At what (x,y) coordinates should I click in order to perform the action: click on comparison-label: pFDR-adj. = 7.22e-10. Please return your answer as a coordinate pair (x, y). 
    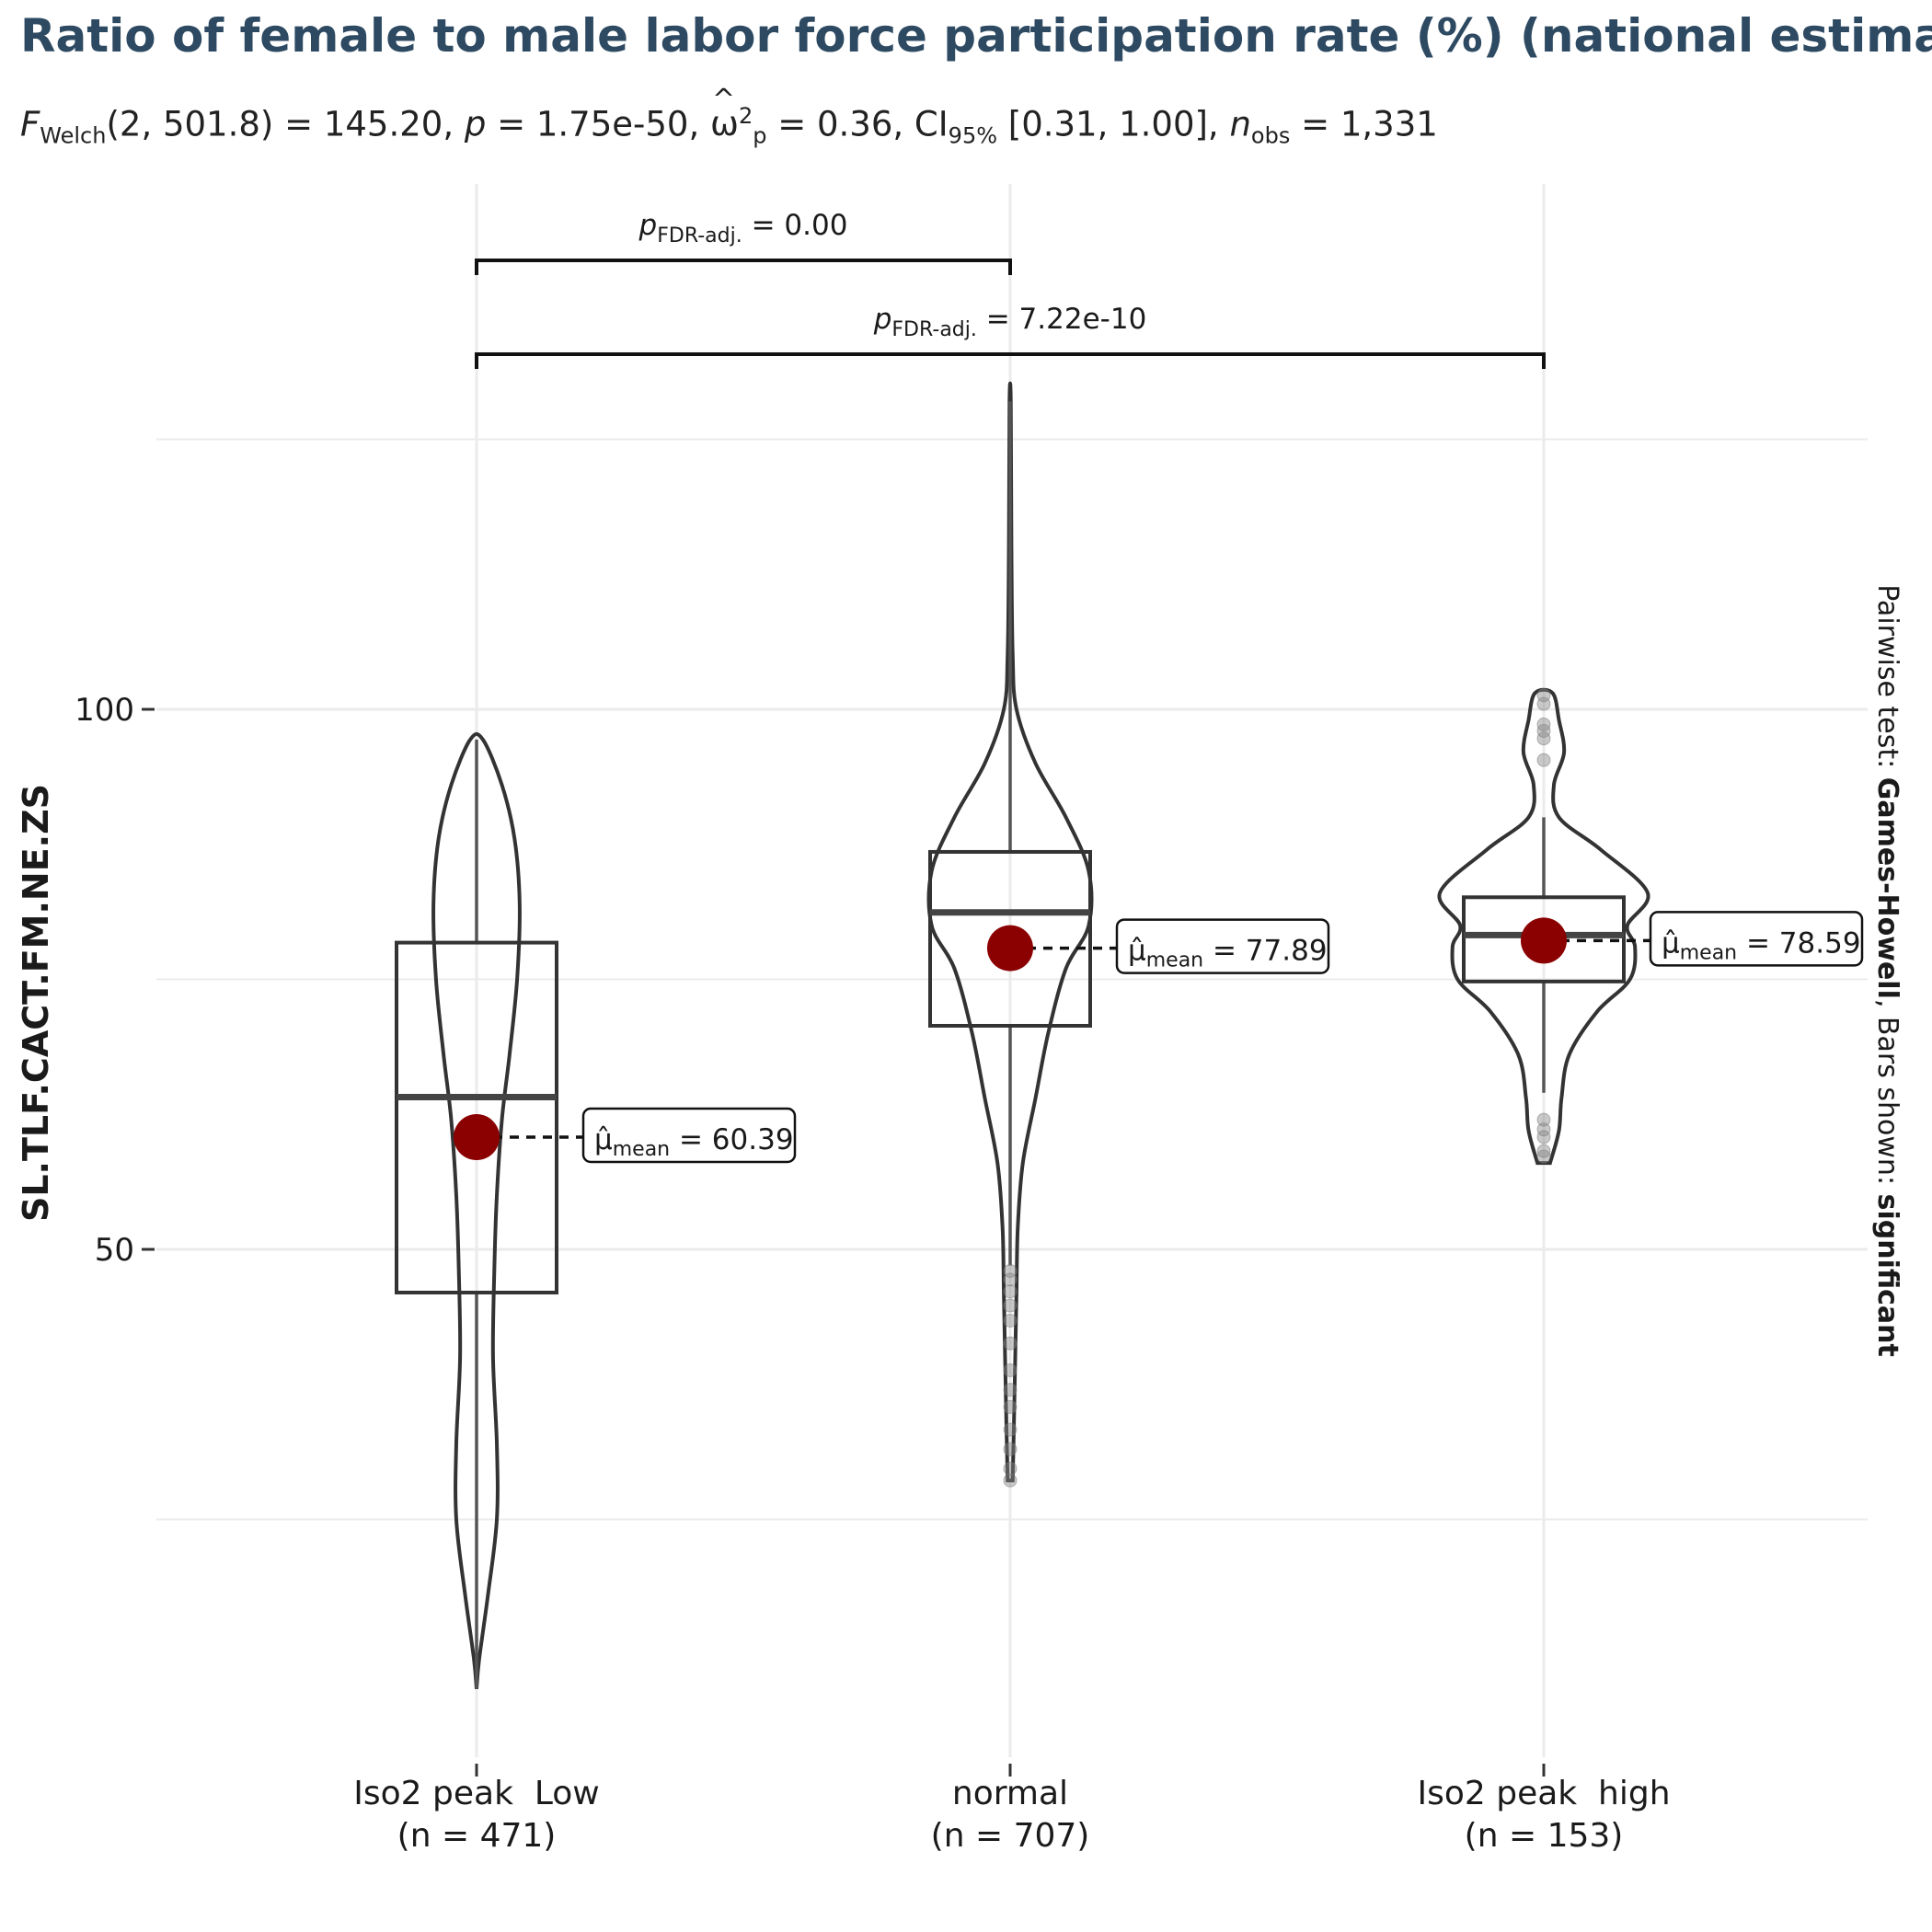
    Looking at the image, I should click on (1010, 322).